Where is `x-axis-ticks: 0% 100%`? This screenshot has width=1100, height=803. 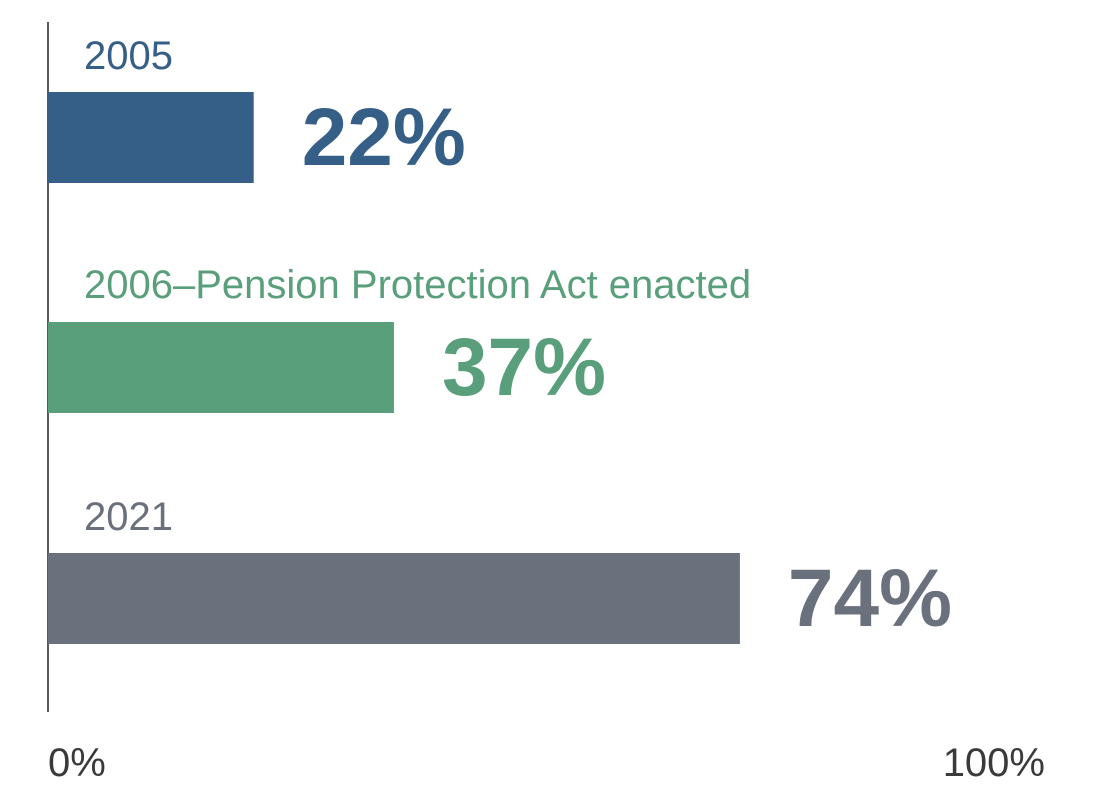
x-axis-ticks: 0% 100% is located at coordinates (546, 763).